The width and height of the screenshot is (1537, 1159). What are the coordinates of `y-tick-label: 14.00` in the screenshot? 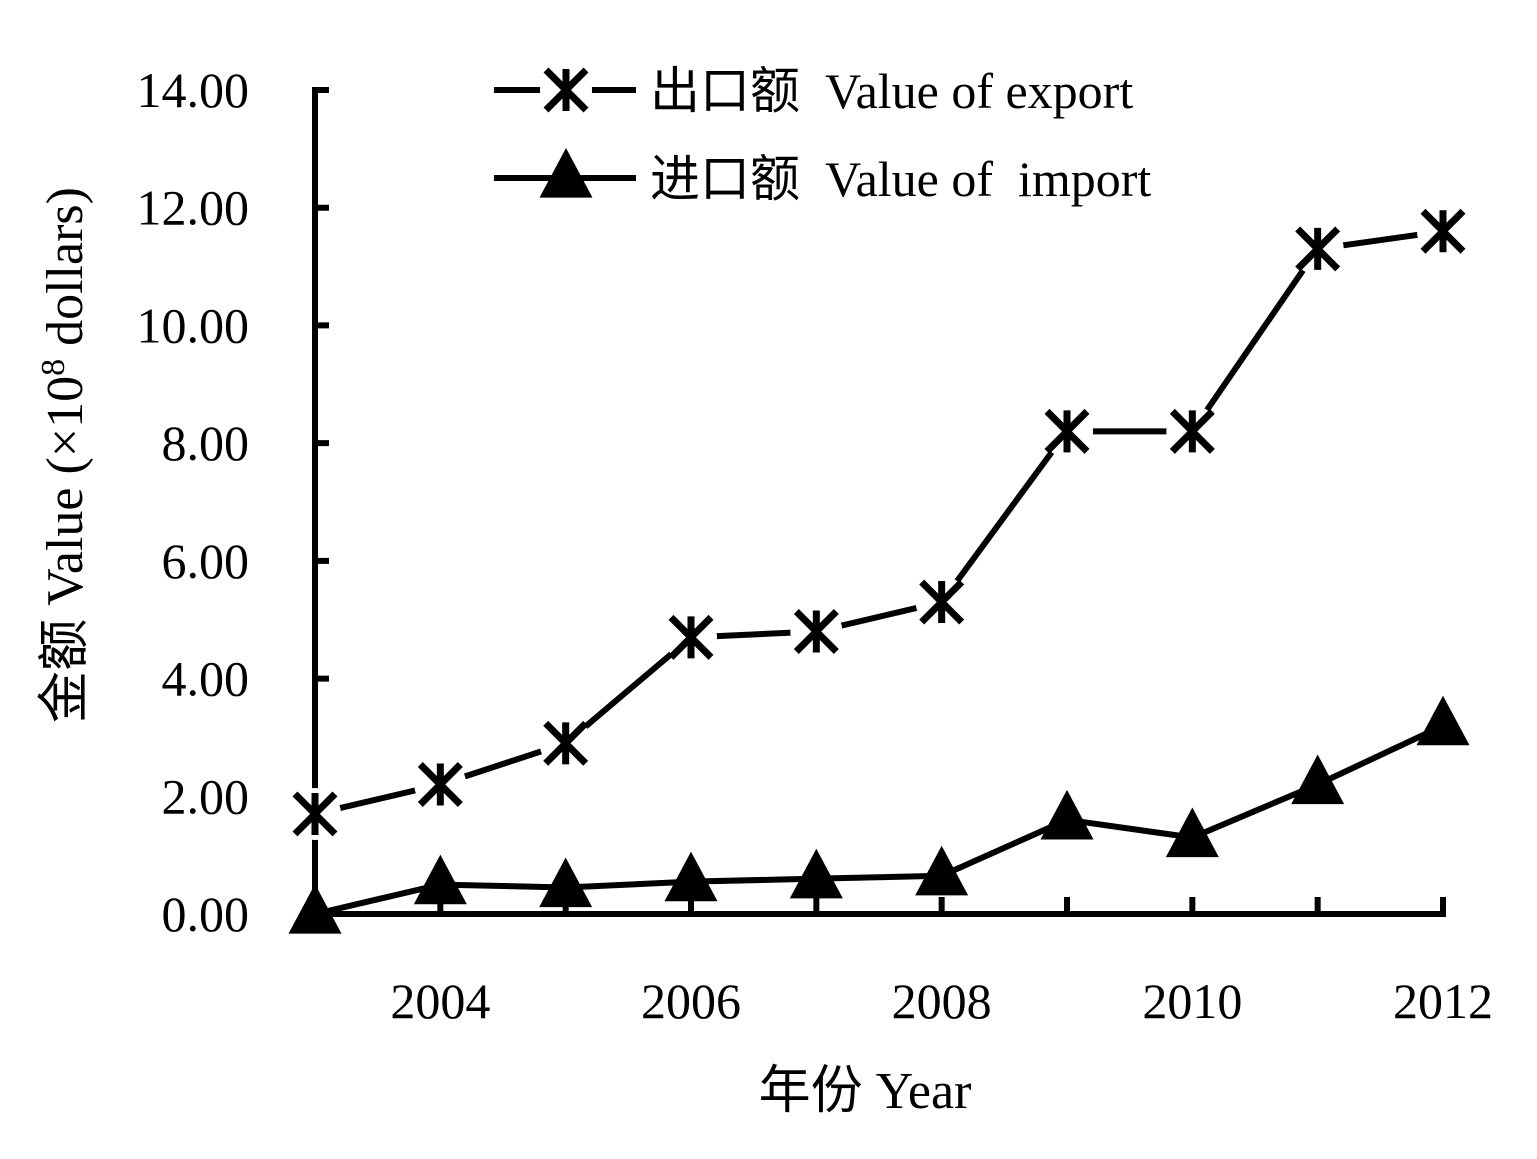 It's located at (193, 90).